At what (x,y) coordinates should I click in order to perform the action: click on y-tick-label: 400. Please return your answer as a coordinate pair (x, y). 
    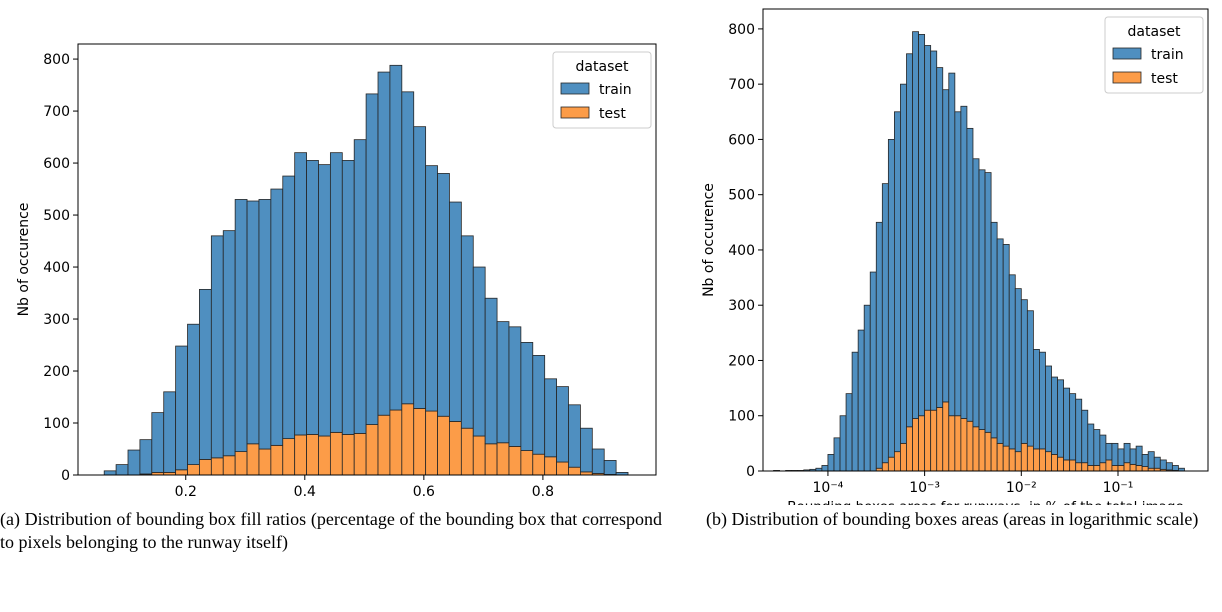
    Looking at the image, I should click on (741, 251).